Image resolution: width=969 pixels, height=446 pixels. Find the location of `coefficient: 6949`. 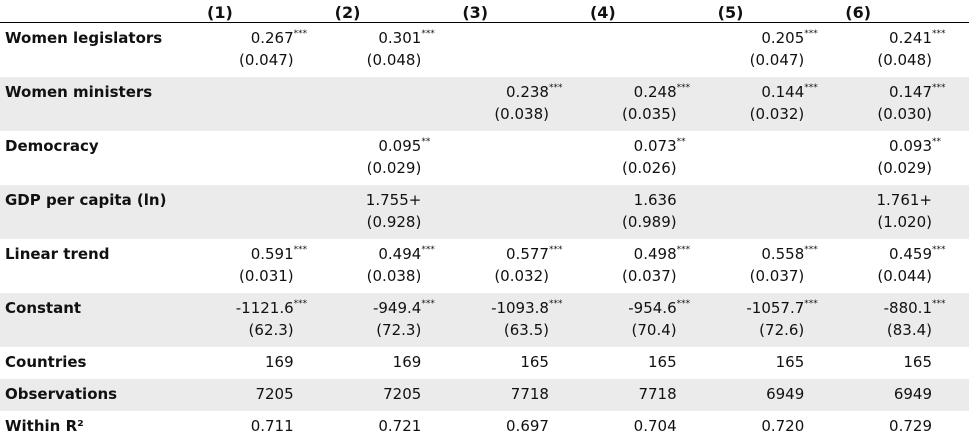

coefficient: 6949 is located at coordinates (912, 394).